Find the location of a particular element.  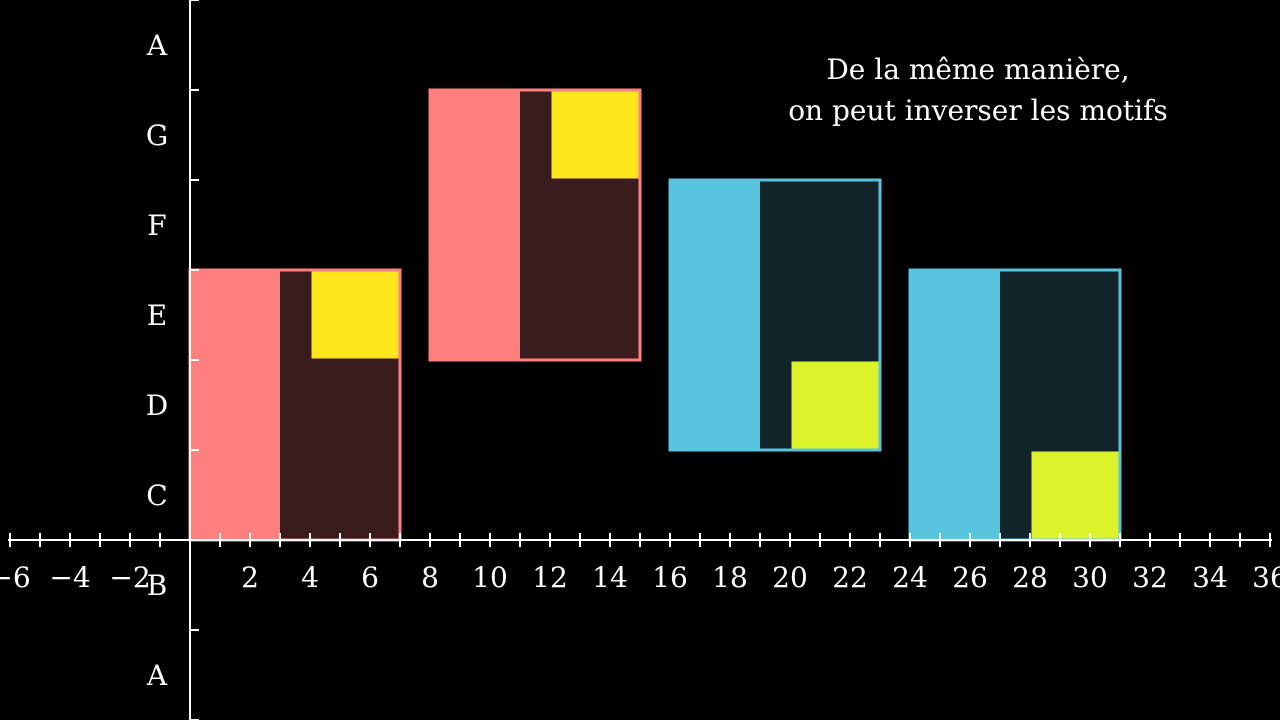

block-1-bar is located at coordinates (235, 405).